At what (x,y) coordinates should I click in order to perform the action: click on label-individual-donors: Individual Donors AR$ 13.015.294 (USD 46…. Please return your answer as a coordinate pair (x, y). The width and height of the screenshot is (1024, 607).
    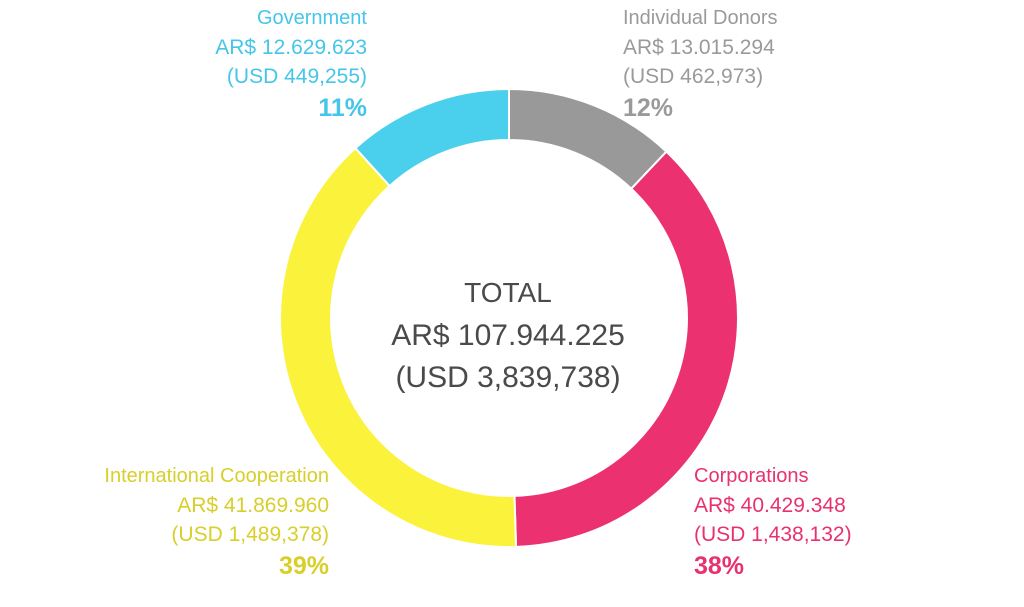
    Looking at the image, I should click on (700, 63).